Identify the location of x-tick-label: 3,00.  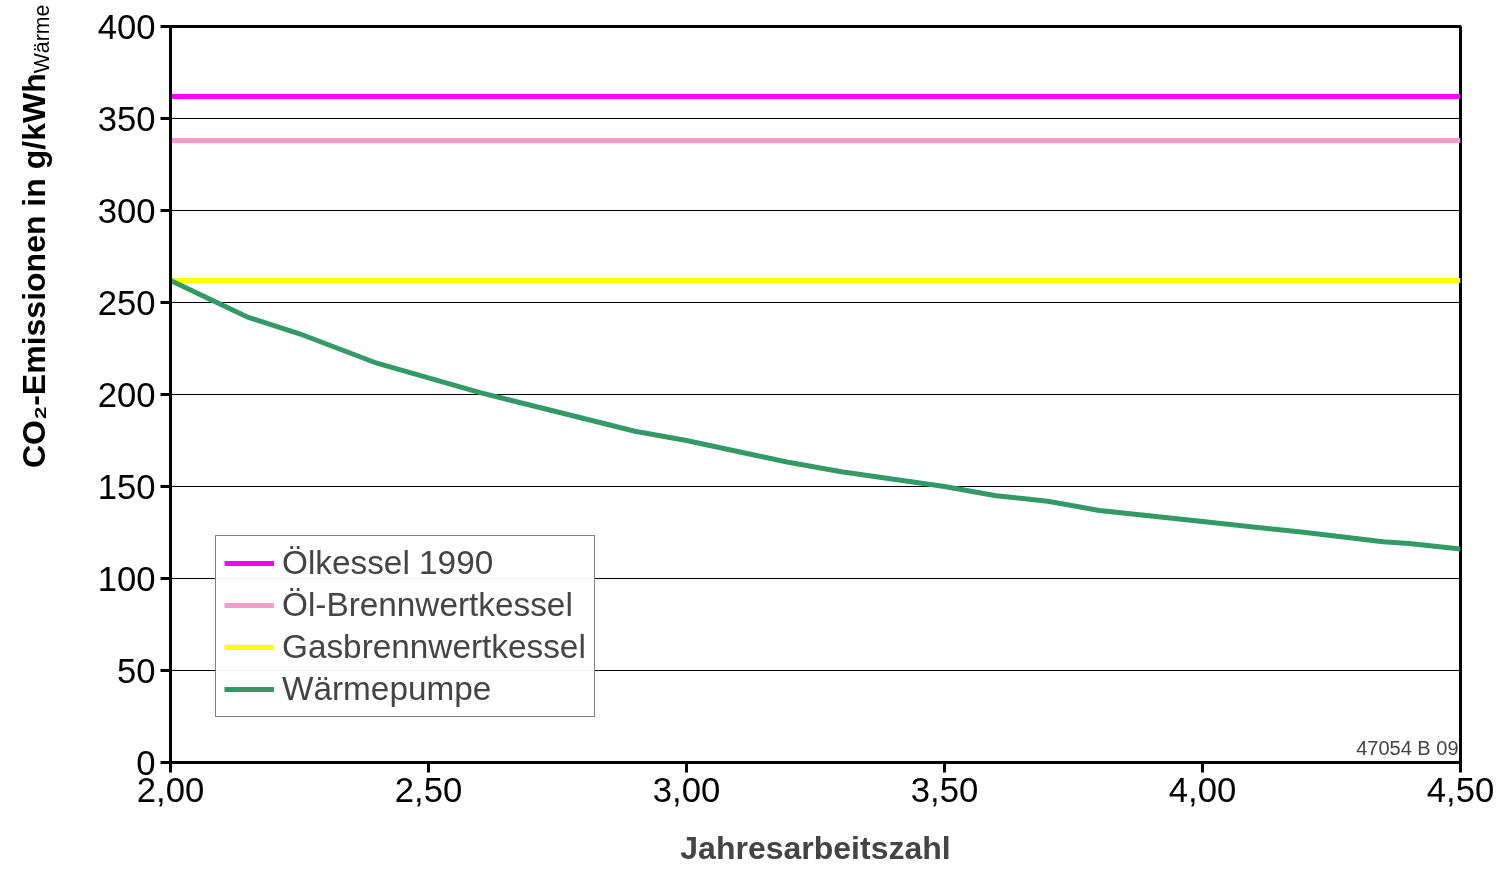
(686, 789).